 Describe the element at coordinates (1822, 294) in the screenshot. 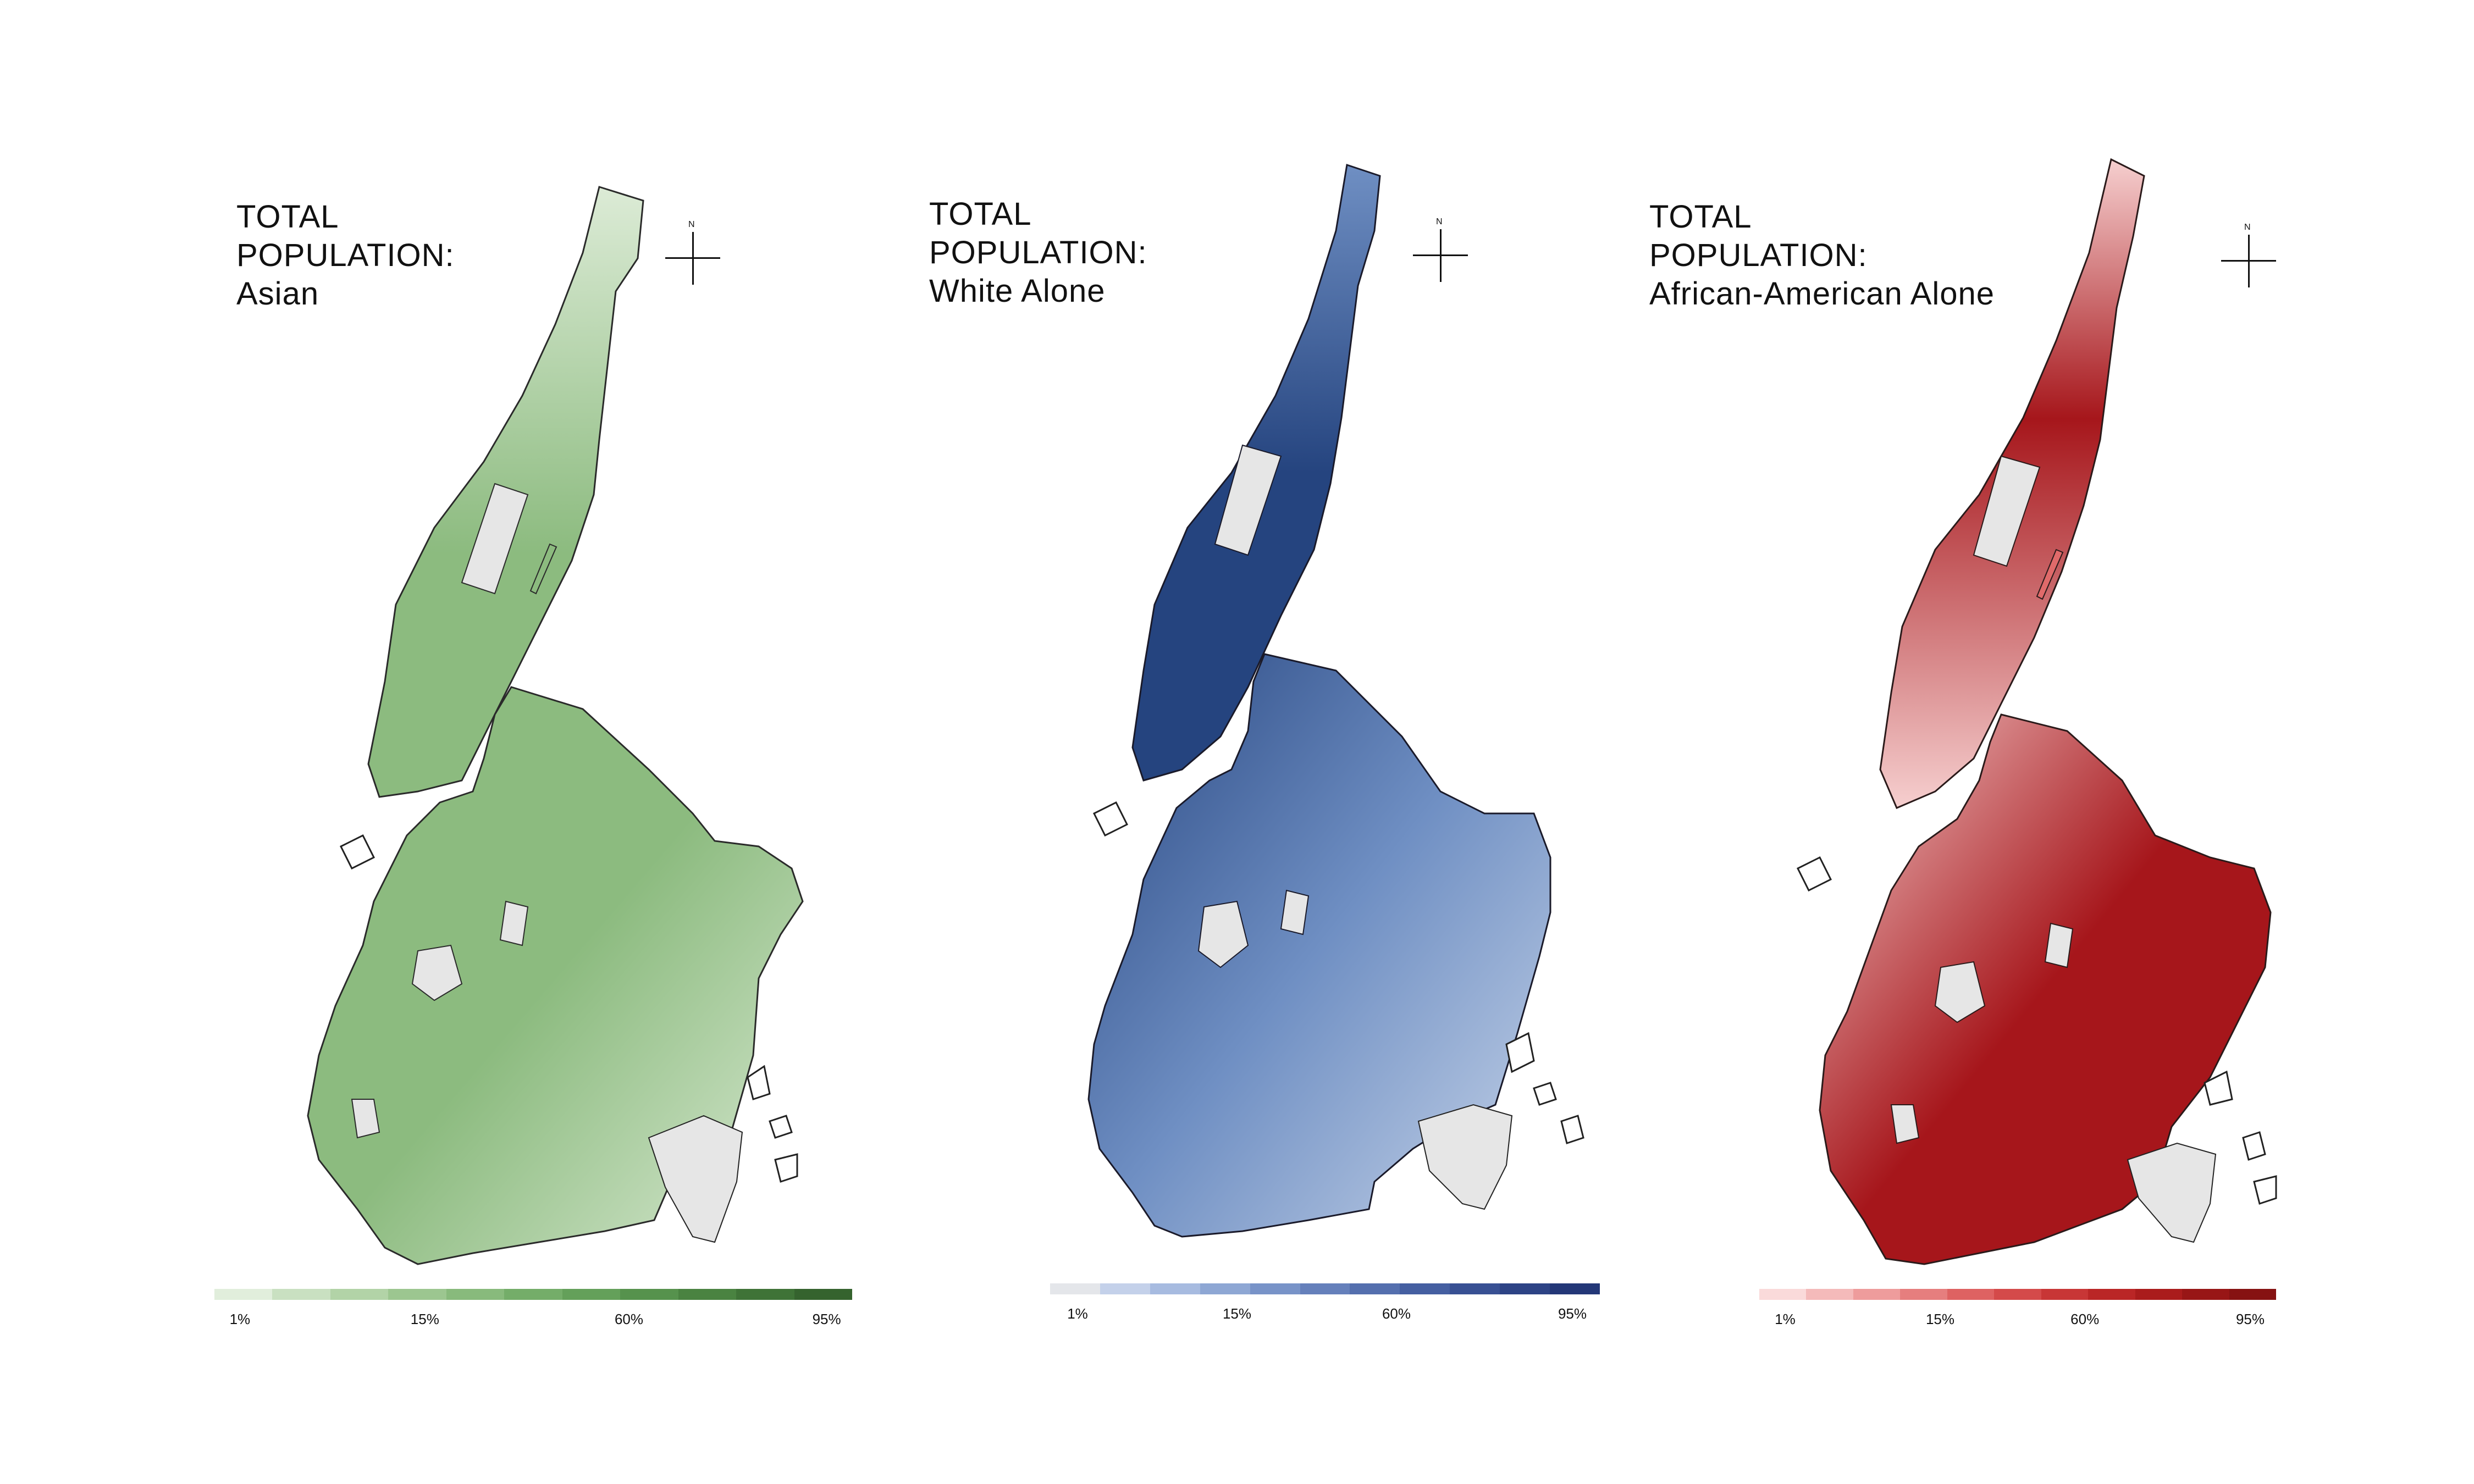

I see `title-line-group: African-American Alone` at that location.